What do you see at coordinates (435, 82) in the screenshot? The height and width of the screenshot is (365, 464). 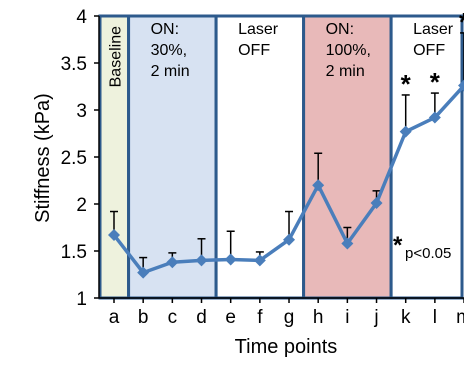 I see `significance-star-l: *` at bounding box center [435, 82].